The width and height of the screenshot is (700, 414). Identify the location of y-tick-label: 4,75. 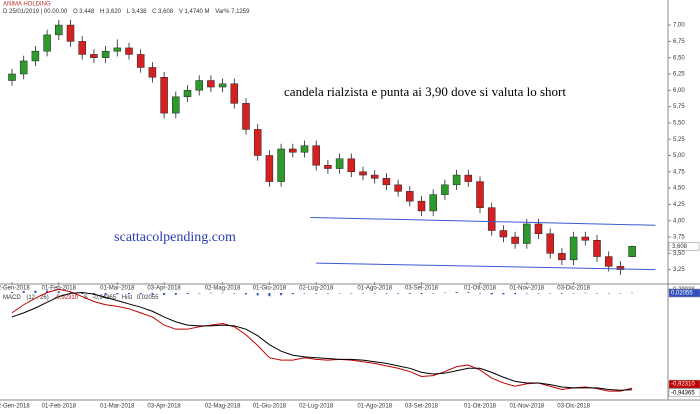
(679, 172).